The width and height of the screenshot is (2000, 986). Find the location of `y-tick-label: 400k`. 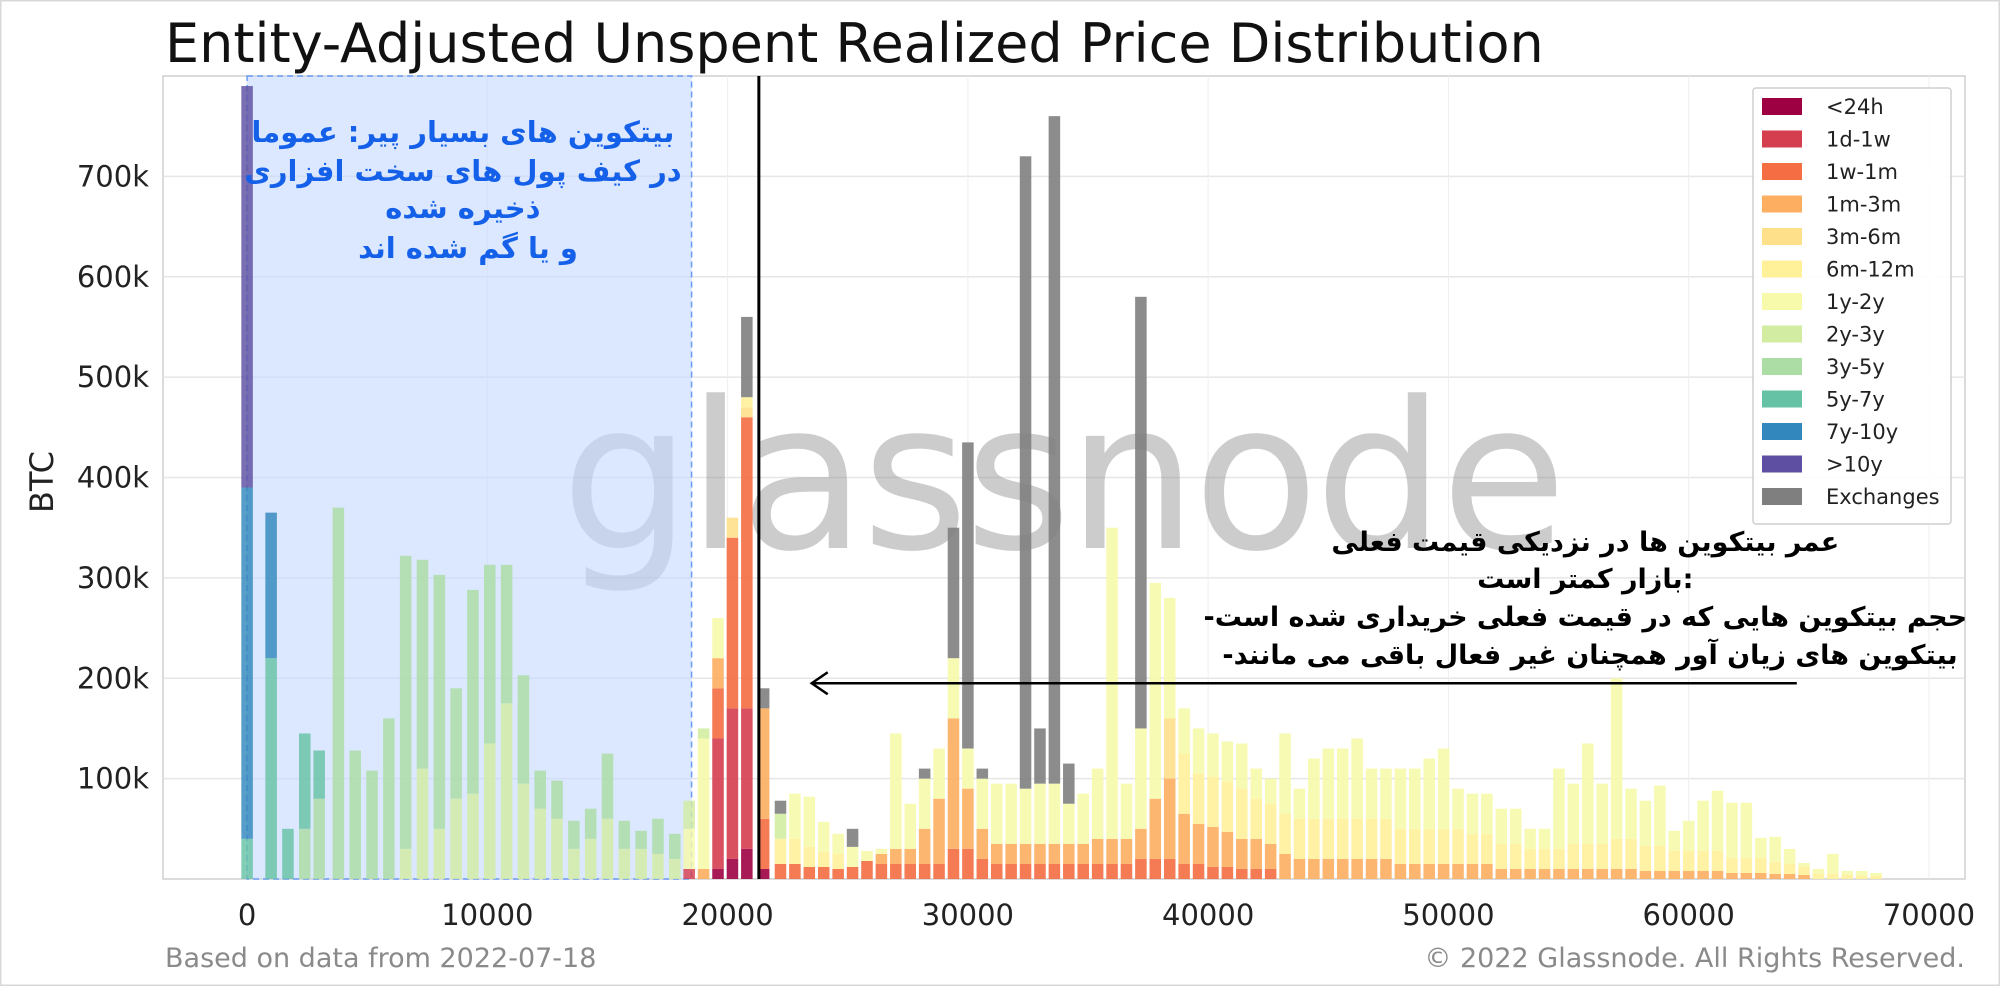

y-tick-label: 400k is located at coordinates (113, 478).